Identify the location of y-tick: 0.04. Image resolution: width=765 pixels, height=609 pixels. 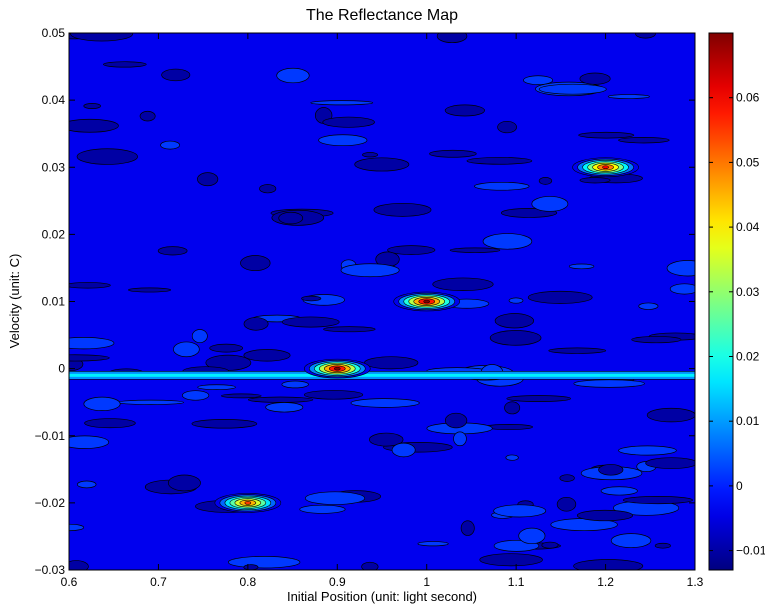
(368, 100).